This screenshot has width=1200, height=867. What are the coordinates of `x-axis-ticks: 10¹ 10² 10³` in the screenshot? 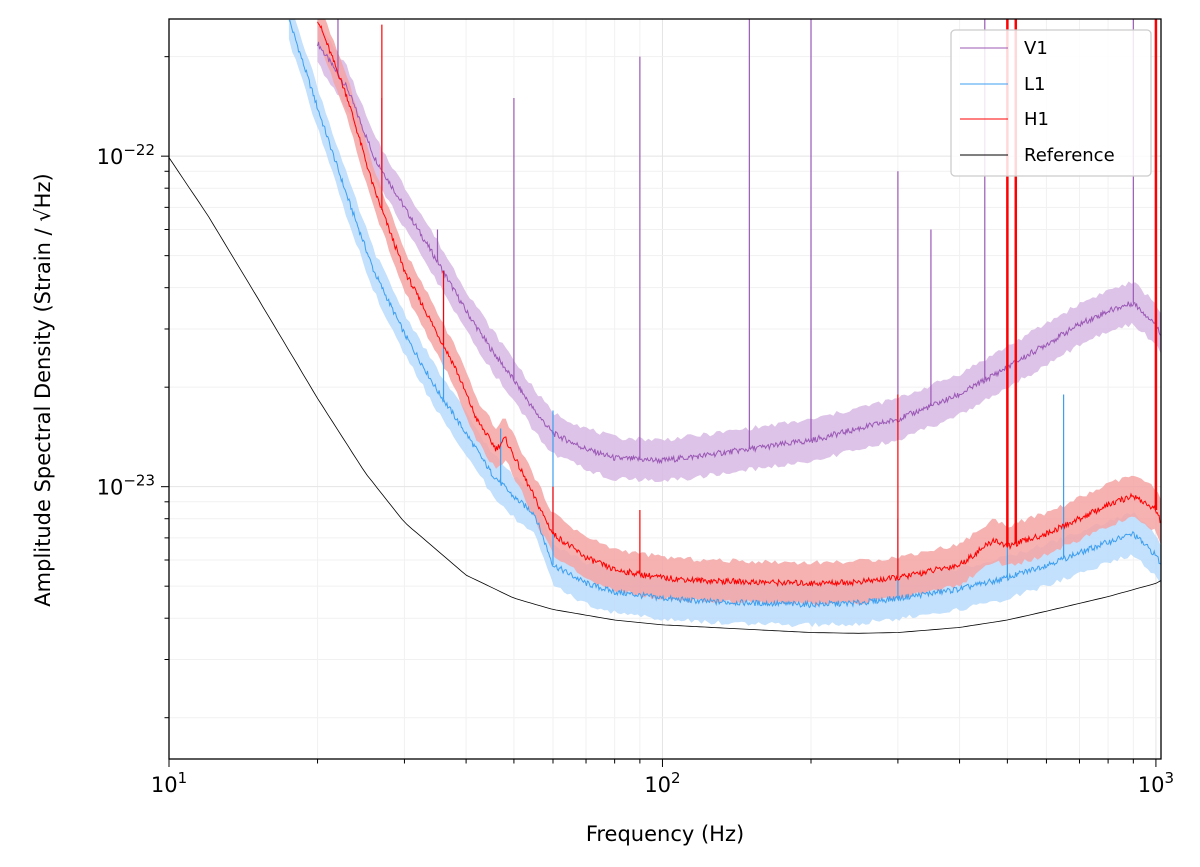 It's located at (662, 778).